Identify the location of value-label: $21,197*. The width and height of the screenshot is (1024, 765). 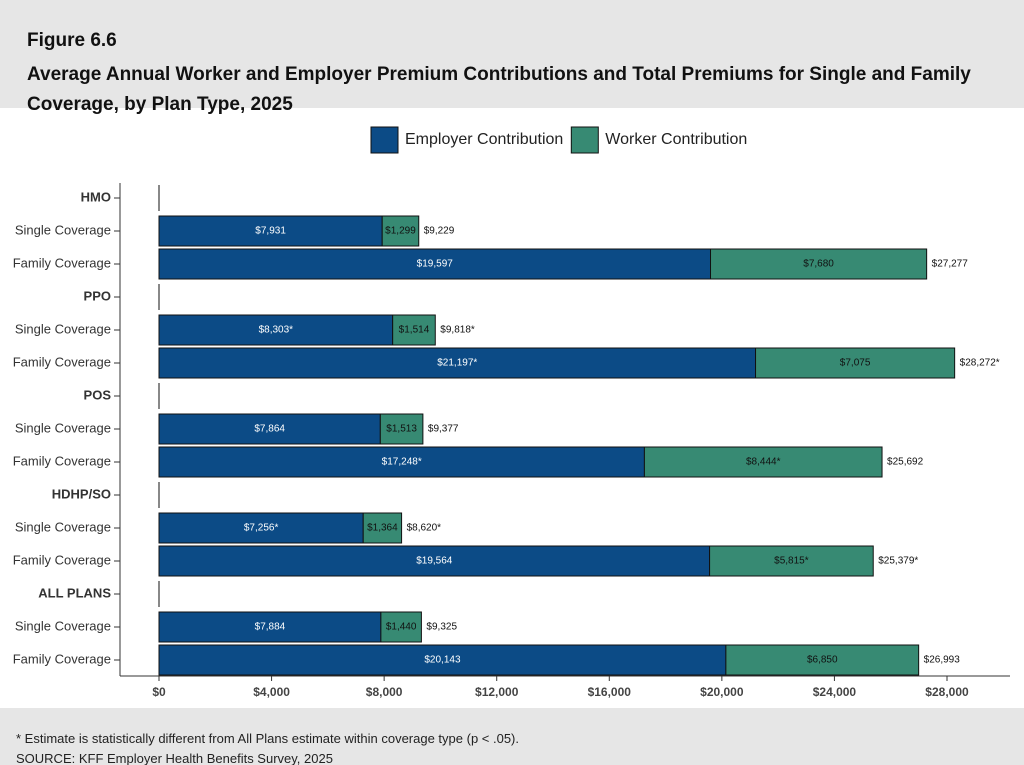
(457, 363).